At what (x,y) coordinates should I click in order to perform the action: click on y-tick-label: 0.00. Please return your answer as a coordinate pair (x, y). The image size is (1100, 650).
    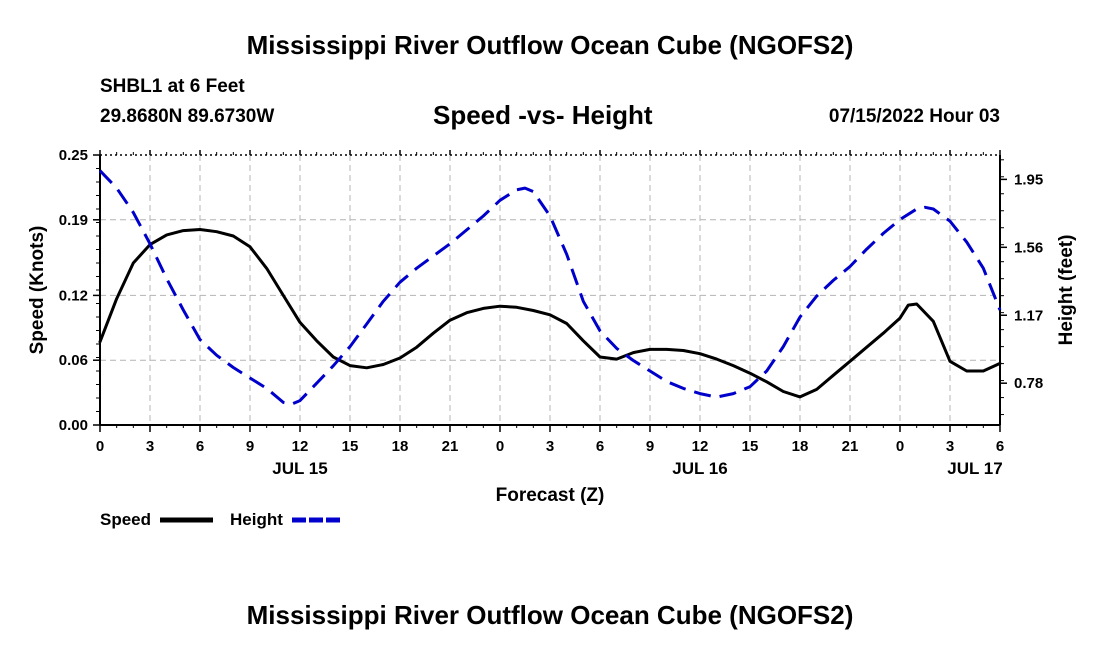
    Looking at the image, I should click on (73, 425).